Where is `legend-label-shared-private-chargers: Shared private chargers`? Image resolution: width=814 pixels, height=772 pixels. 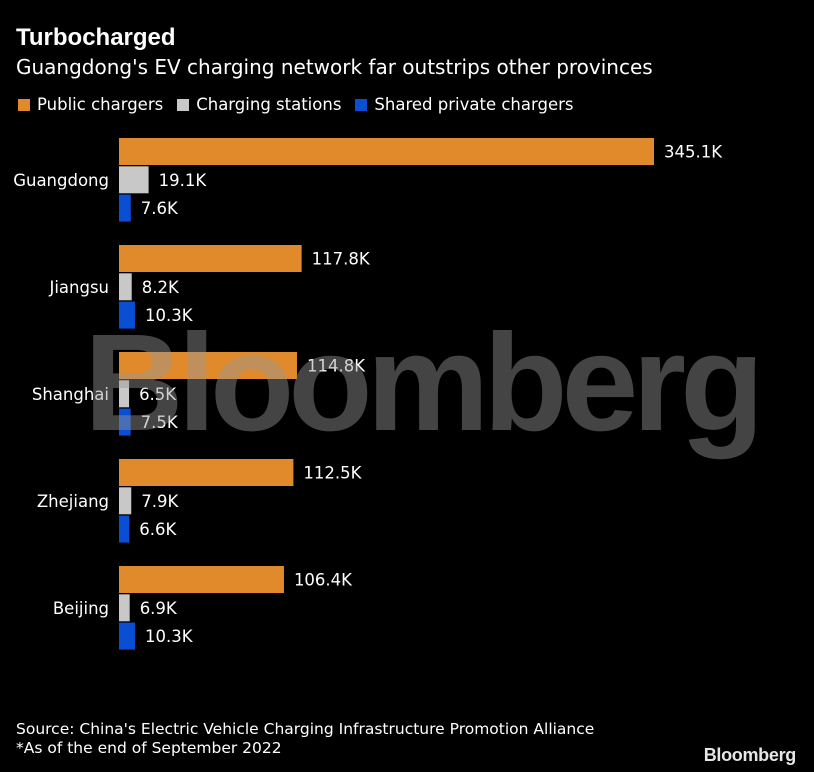 legend-label-shared-private-chargers: Shared private chargers is located at coordinates (474, 104).